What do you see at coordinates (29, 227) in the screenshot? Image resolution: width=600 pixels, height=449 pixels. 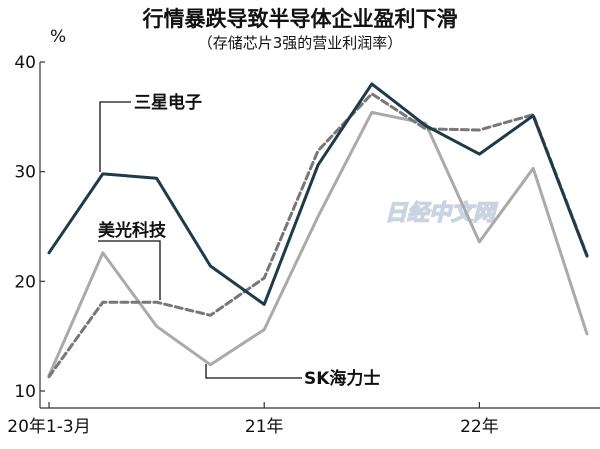 I see `y-ticks: 10 20 30 40` at bounding box center [29, 227].